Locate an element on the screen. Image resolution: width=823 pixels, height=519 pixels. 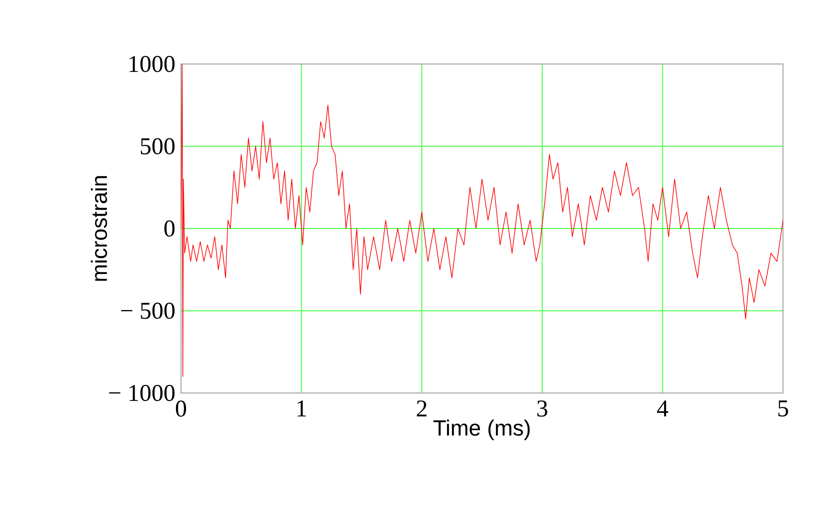
y-tick-label: 500 is located at coordinates (157, 146).